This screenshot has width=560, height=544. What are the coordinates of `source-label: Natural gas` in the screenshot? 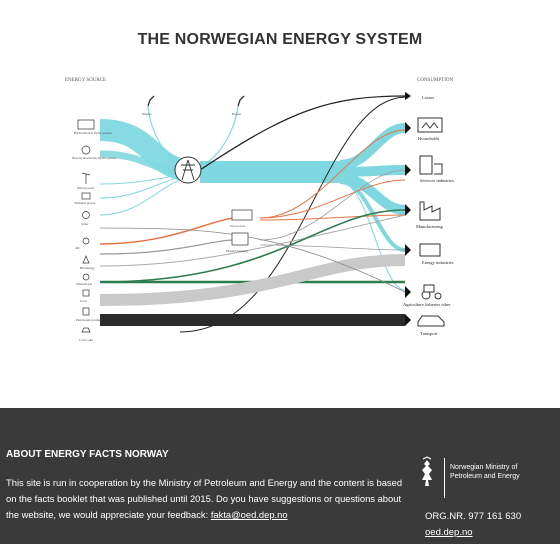 It's located at (84, 284).